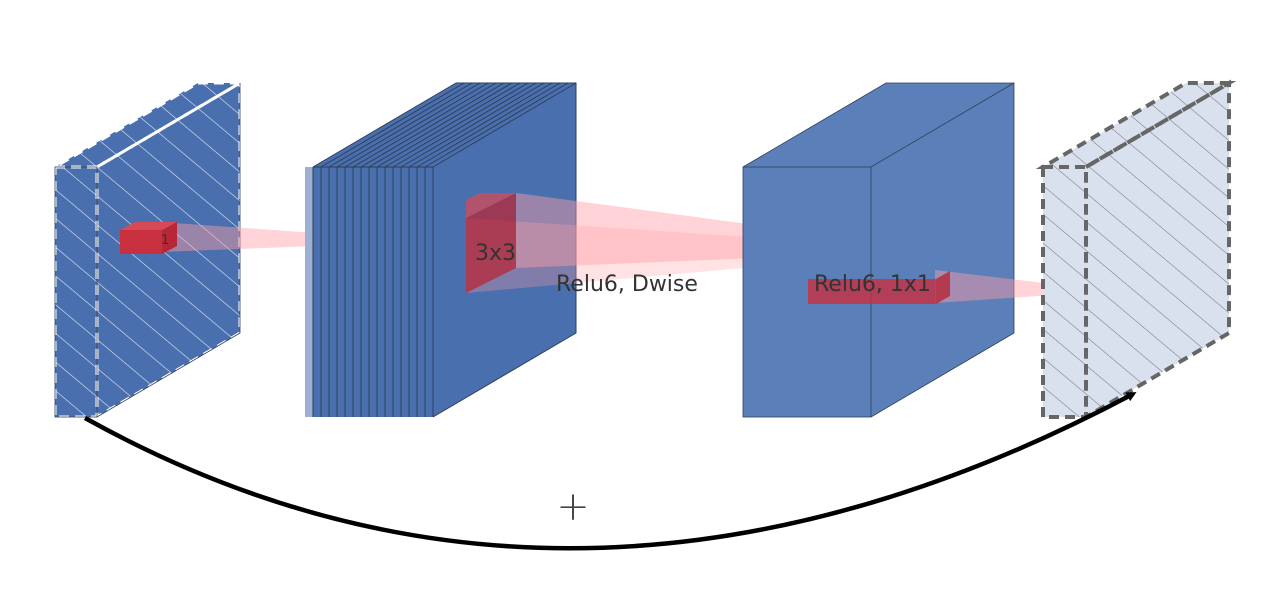 Image resolution: width=1288 pixels, height=592 pixels. I want to click on input-kernel, so click(148, 238).